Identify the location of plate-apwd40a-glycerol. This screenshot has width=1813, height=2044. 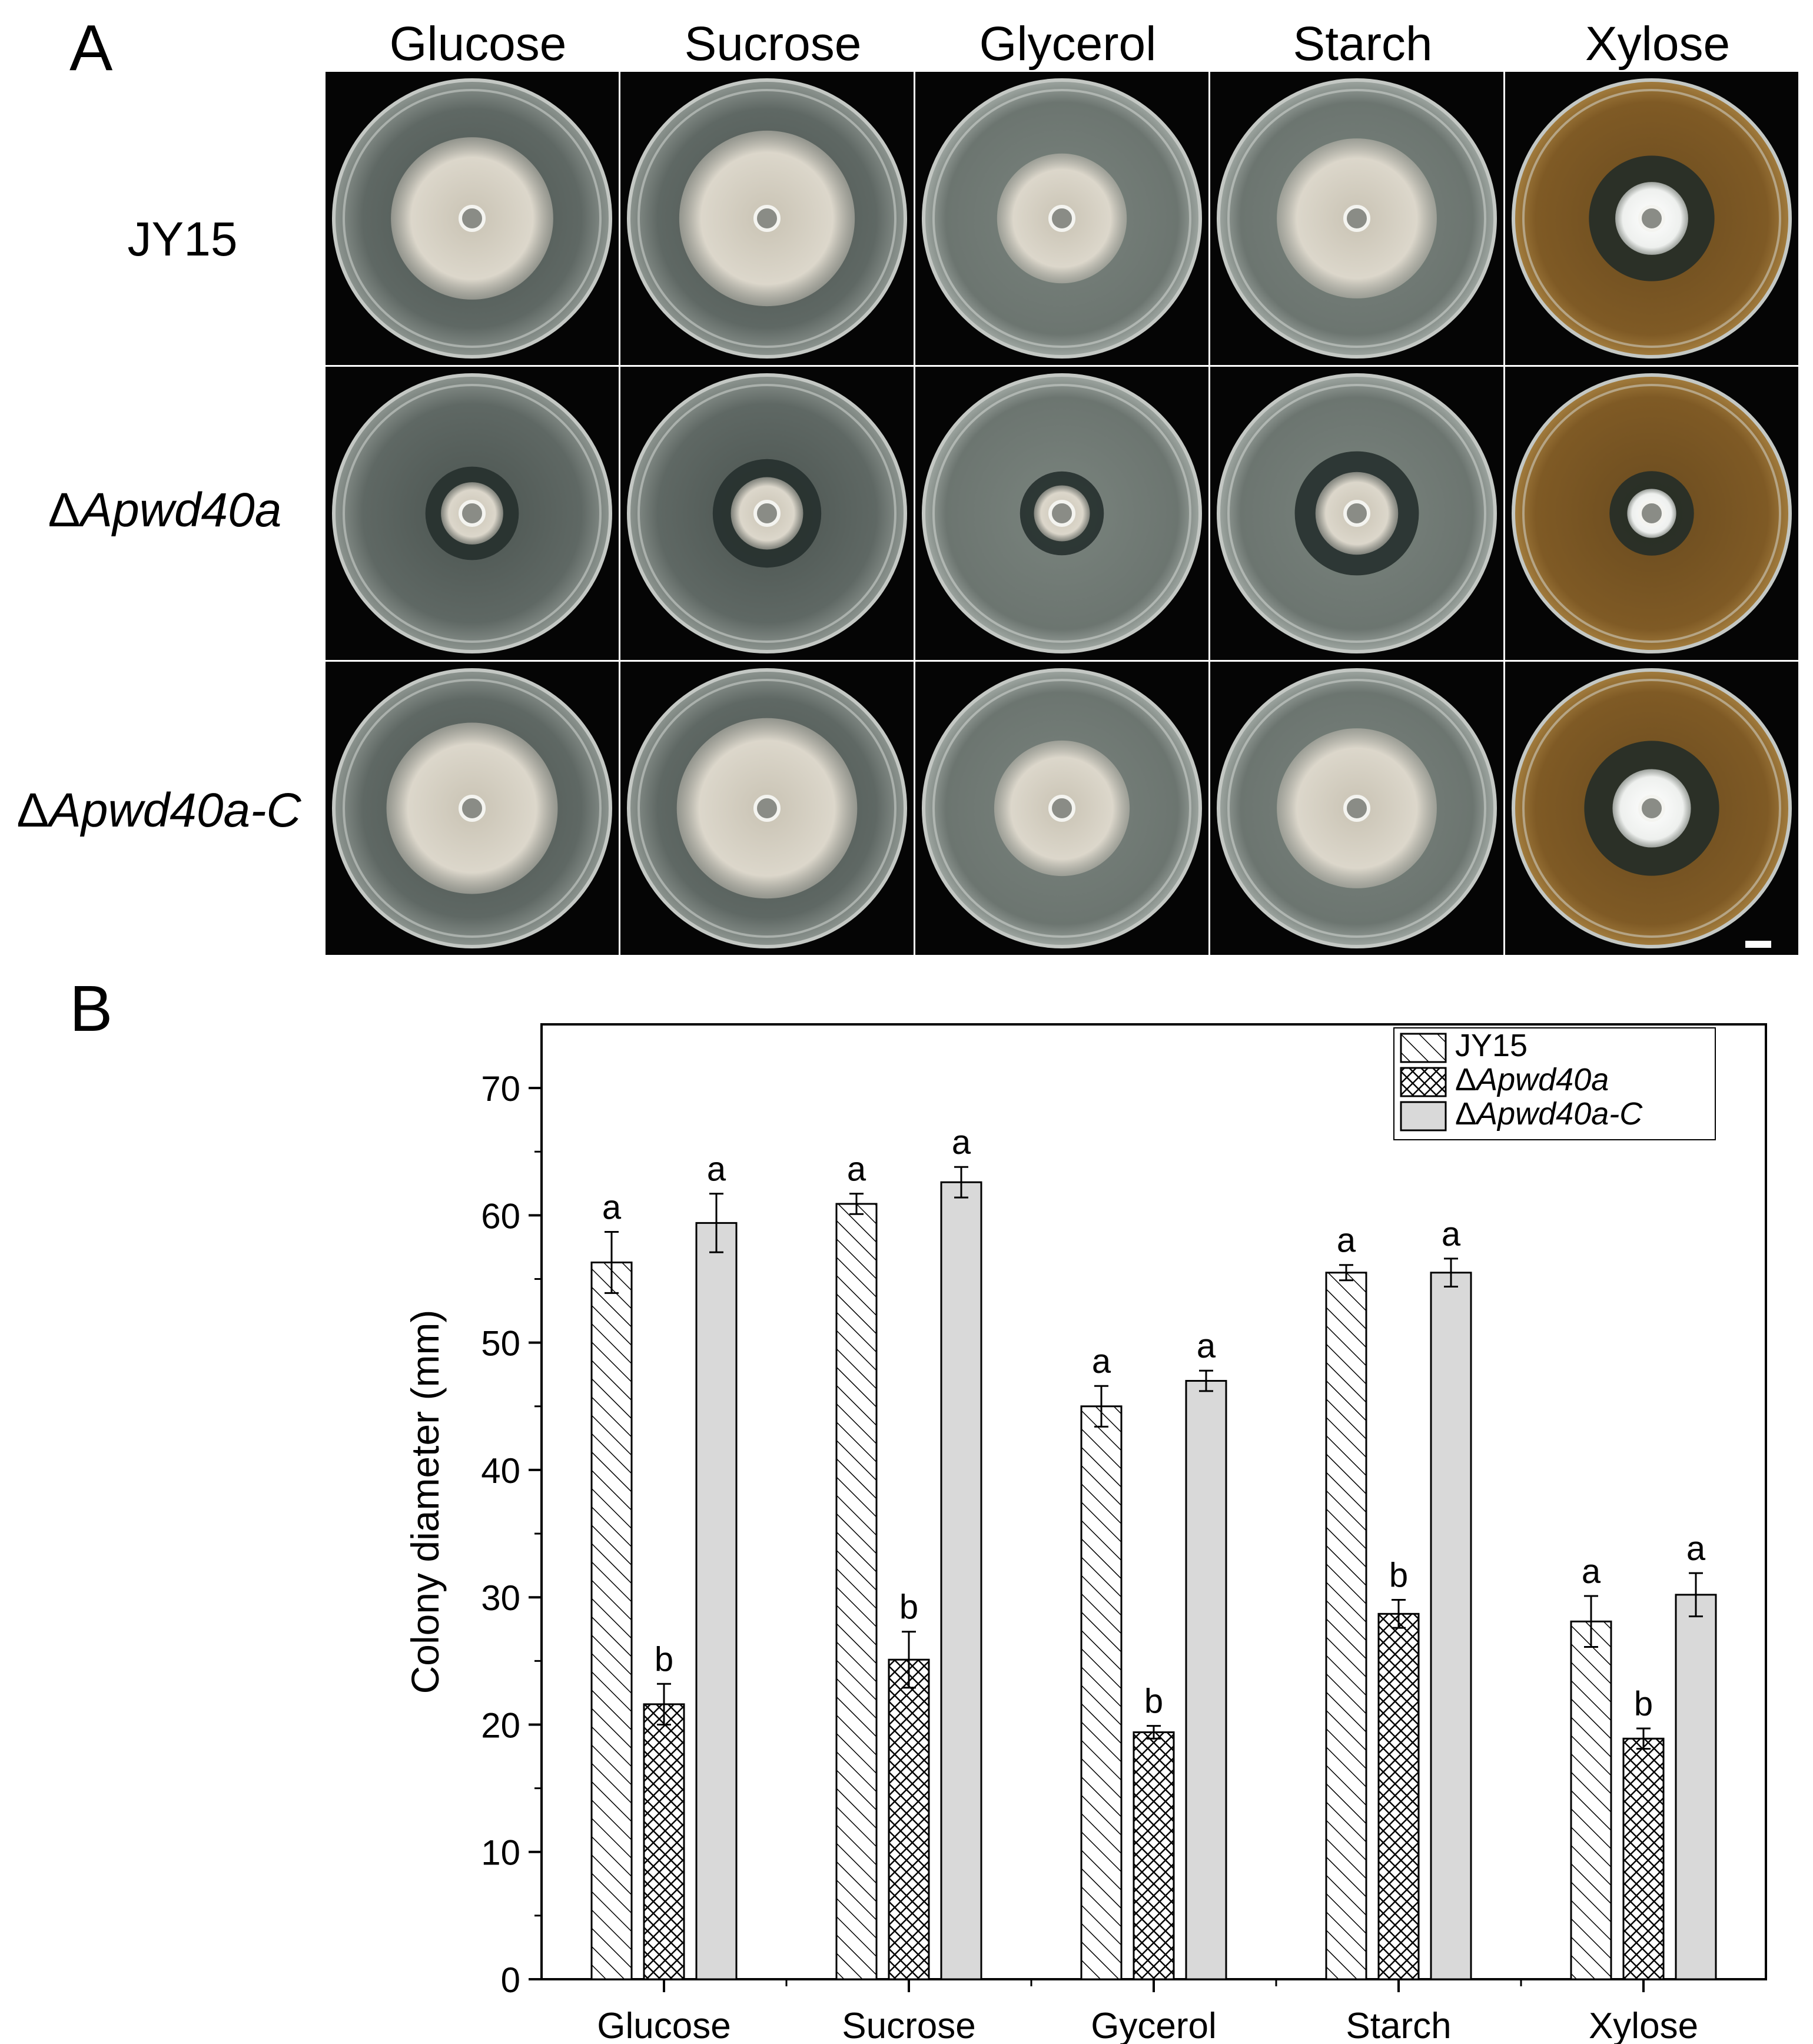
(1061, 513).